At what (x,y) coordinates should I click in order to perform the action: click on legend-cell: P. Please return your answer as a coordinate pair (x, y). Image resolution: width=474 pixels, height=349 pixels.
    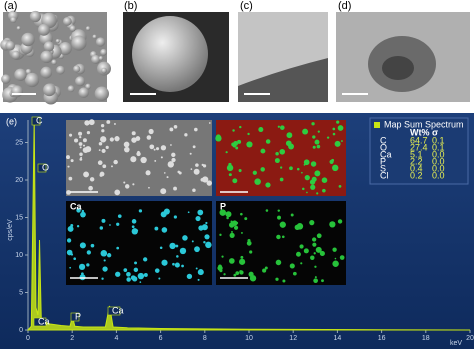
    Looking at the image, I should click on (383, 161).